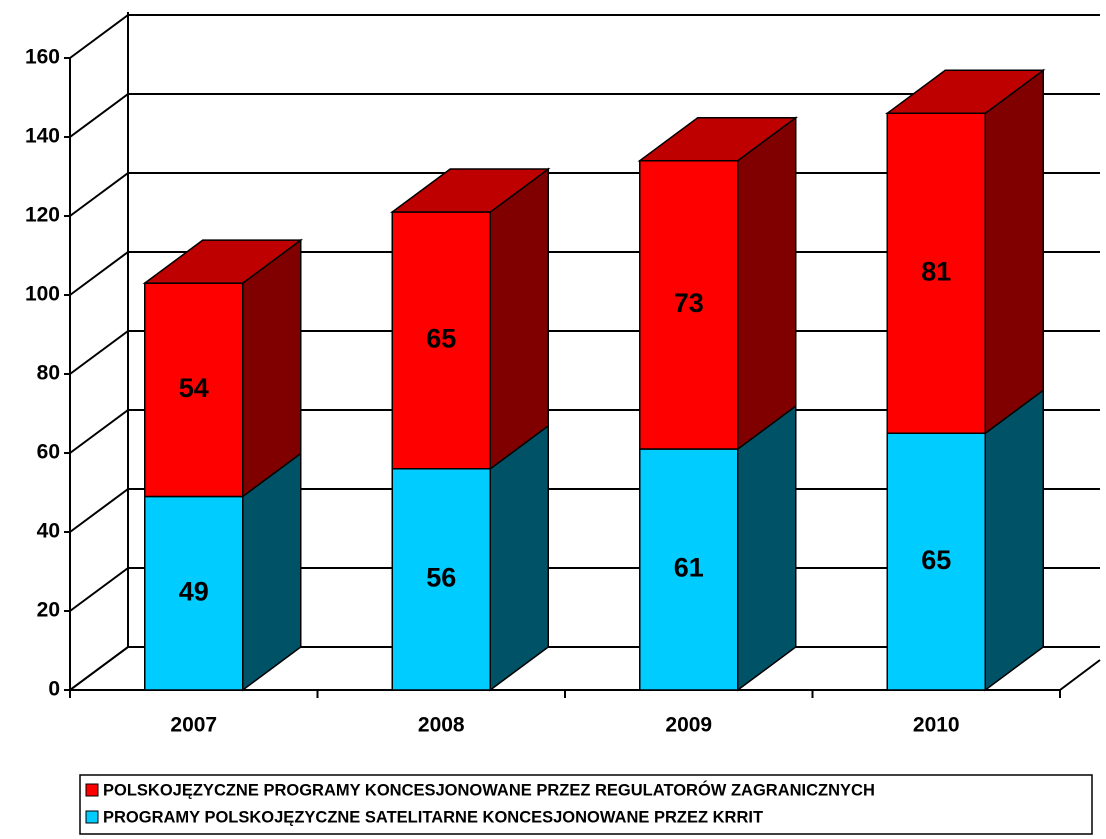 This screenshot has height=839, width=1106. What do you see at coordinates (1080, 675) in the screenshot?
I see `floor-edge` at bounding box center [1080, 675].